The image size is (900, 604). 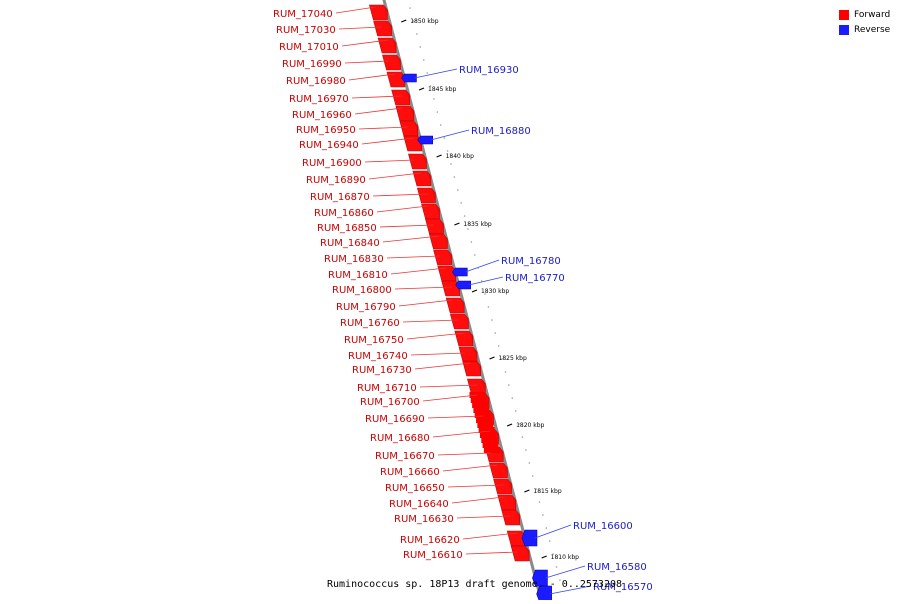 I want to click on forward-gene-label: RUM_16650, so click(x=415, y=488).